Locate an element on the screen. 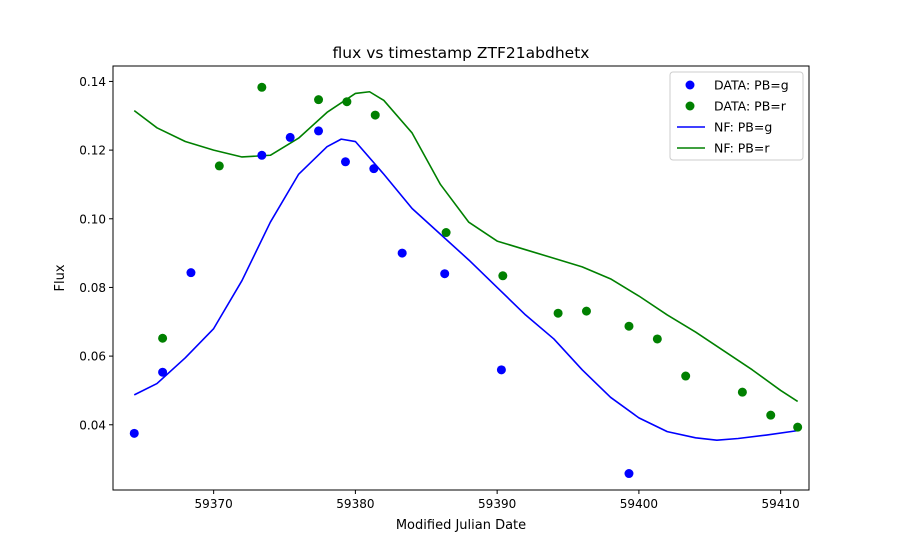 Image resolution: width=900 pixels, height=550 pixels. x-axis-ticks: 59370 59380 59390 59400 59410 is located at coordinates (497, 500).